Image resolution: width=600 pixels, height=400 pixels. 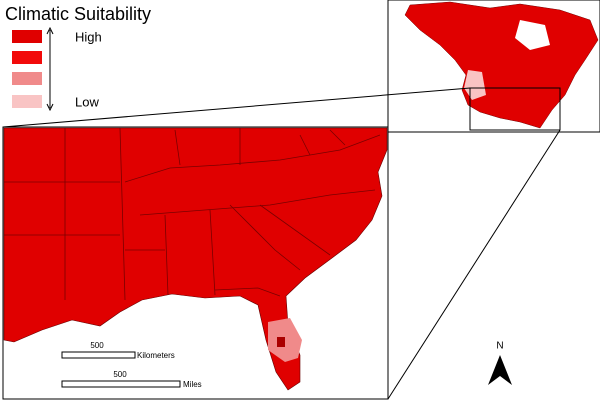 What do you see at coordinates (281, 342) in the screenshot?
I see `spot` at bounding box center [281, 342].